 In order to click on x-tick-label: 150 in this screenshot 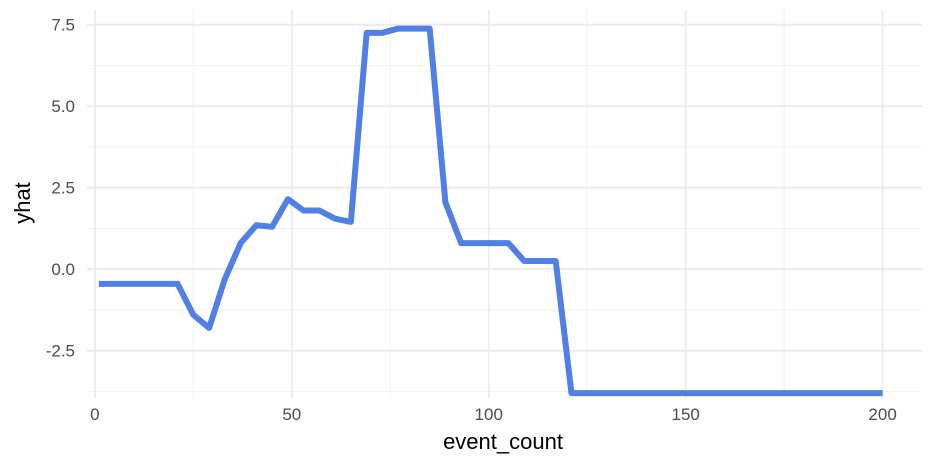, I will do `click(685, 414)`.